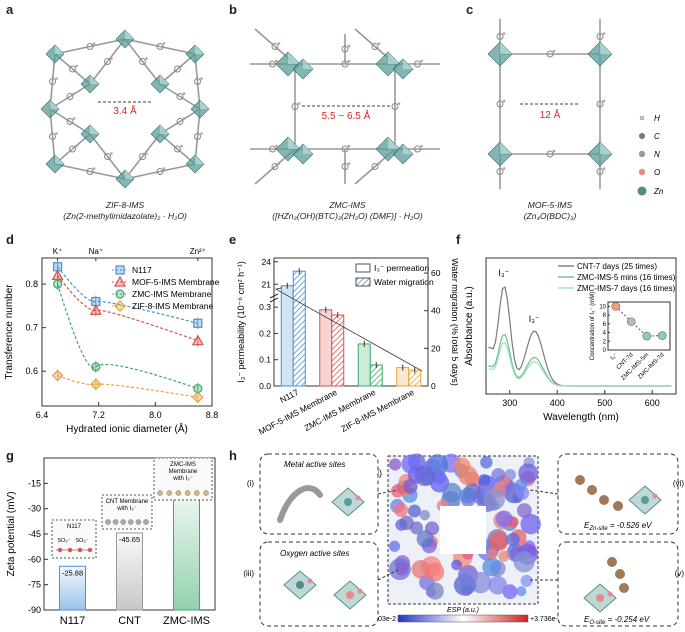 This screenshot has width=685, height=632. What do you see at coordinates (186, 621) in the screenshot?
I see `x-category-label: ZMC-IMS` at bounding box center [186, 621].